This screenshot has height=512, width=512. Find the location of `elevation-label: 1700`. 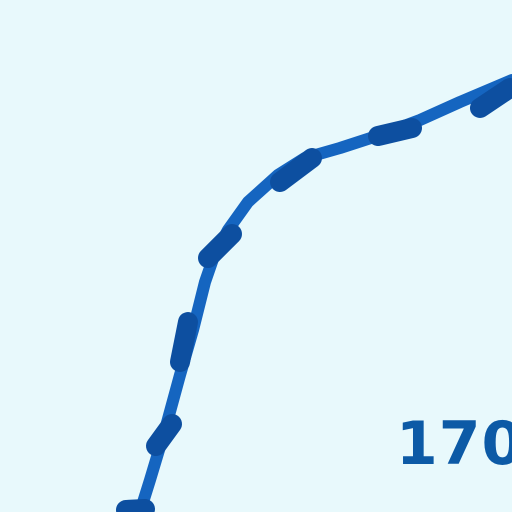

elevation-label: 1700 is located at coordinates (454, 444).